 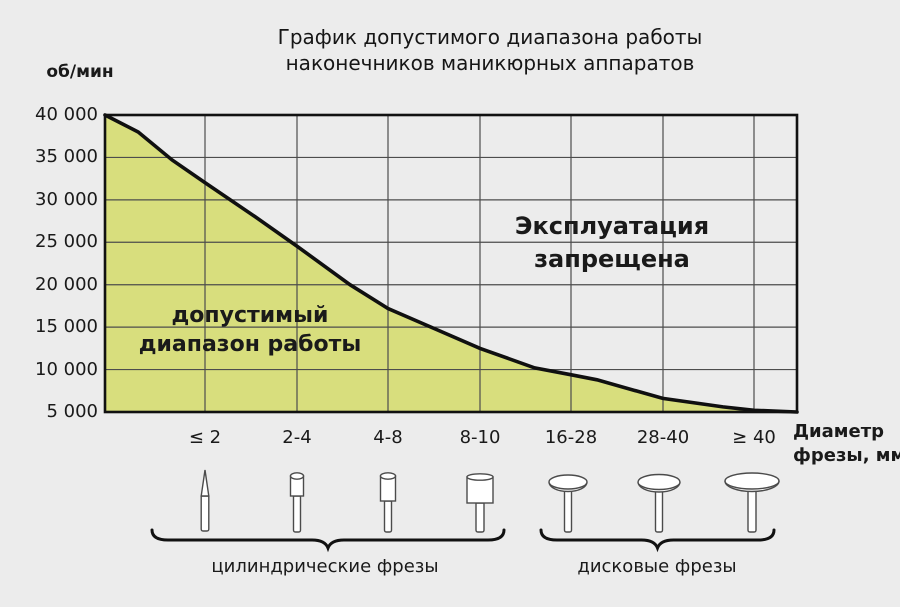 What do you see at coordinates (846, 444) in the screenshot?
I see `x-axis-title: Диаметр фрезы, мм` at bounding box center [846, 444].